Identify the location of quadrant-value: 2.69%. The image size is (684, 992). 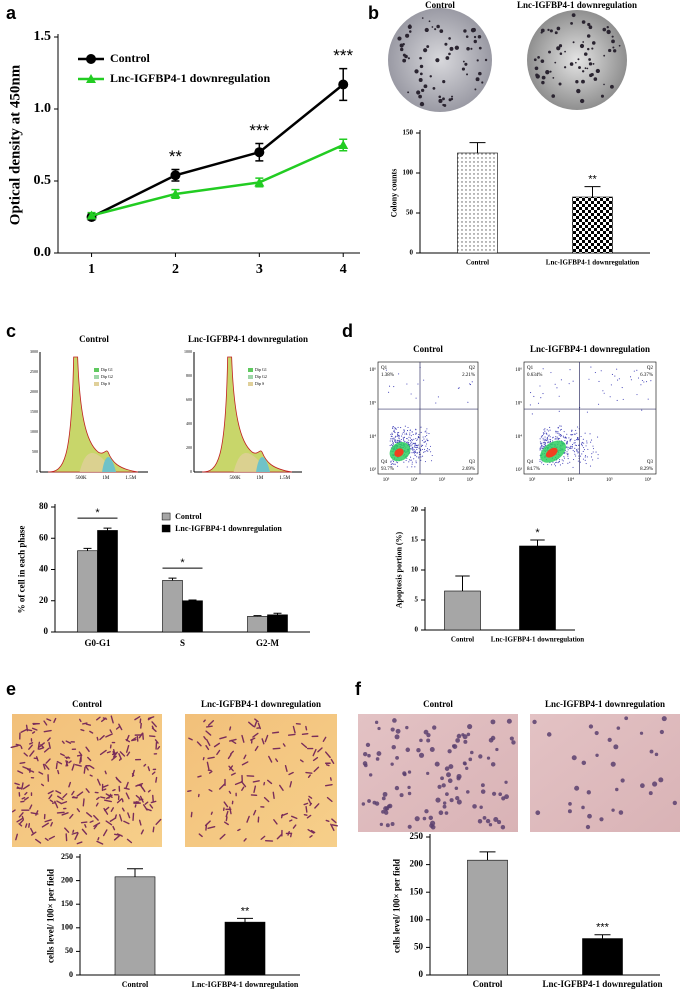
(468, 469).